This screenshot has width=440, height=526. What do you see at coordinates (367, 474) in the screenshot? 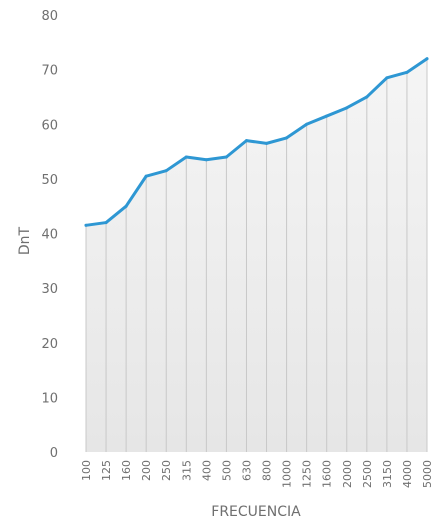
I see `x-tick-label: 2500` at bounding box center [367, 474].